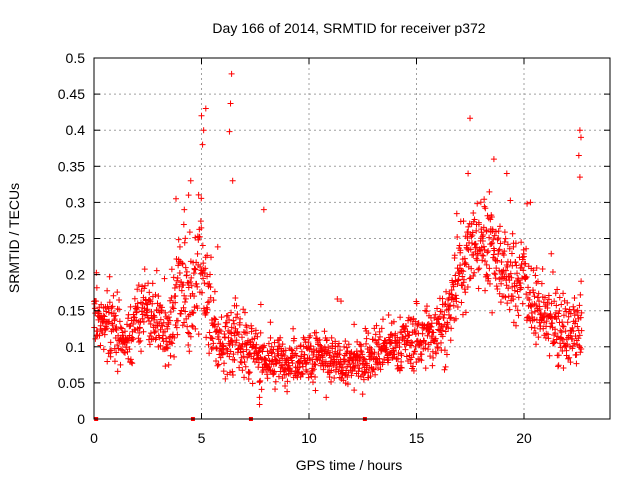  I want to click on y-tick-label: 0.35, so click(71, 166).